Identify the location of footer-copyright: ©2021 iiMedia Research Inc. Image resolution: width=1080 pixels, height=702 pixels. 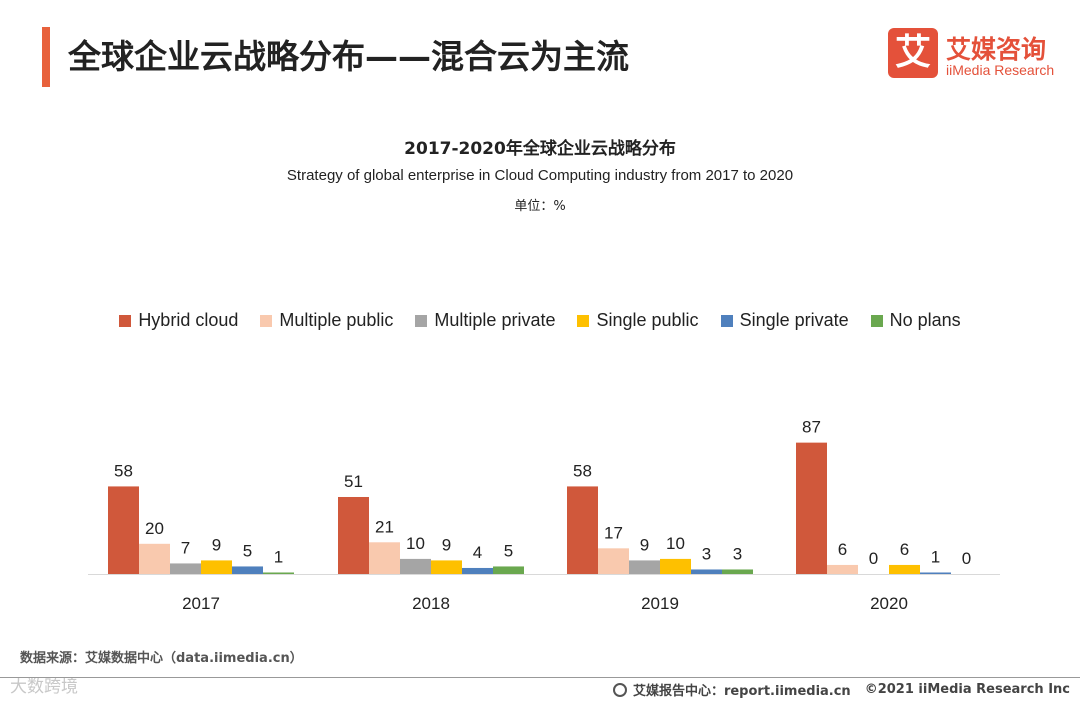
(967, 689).